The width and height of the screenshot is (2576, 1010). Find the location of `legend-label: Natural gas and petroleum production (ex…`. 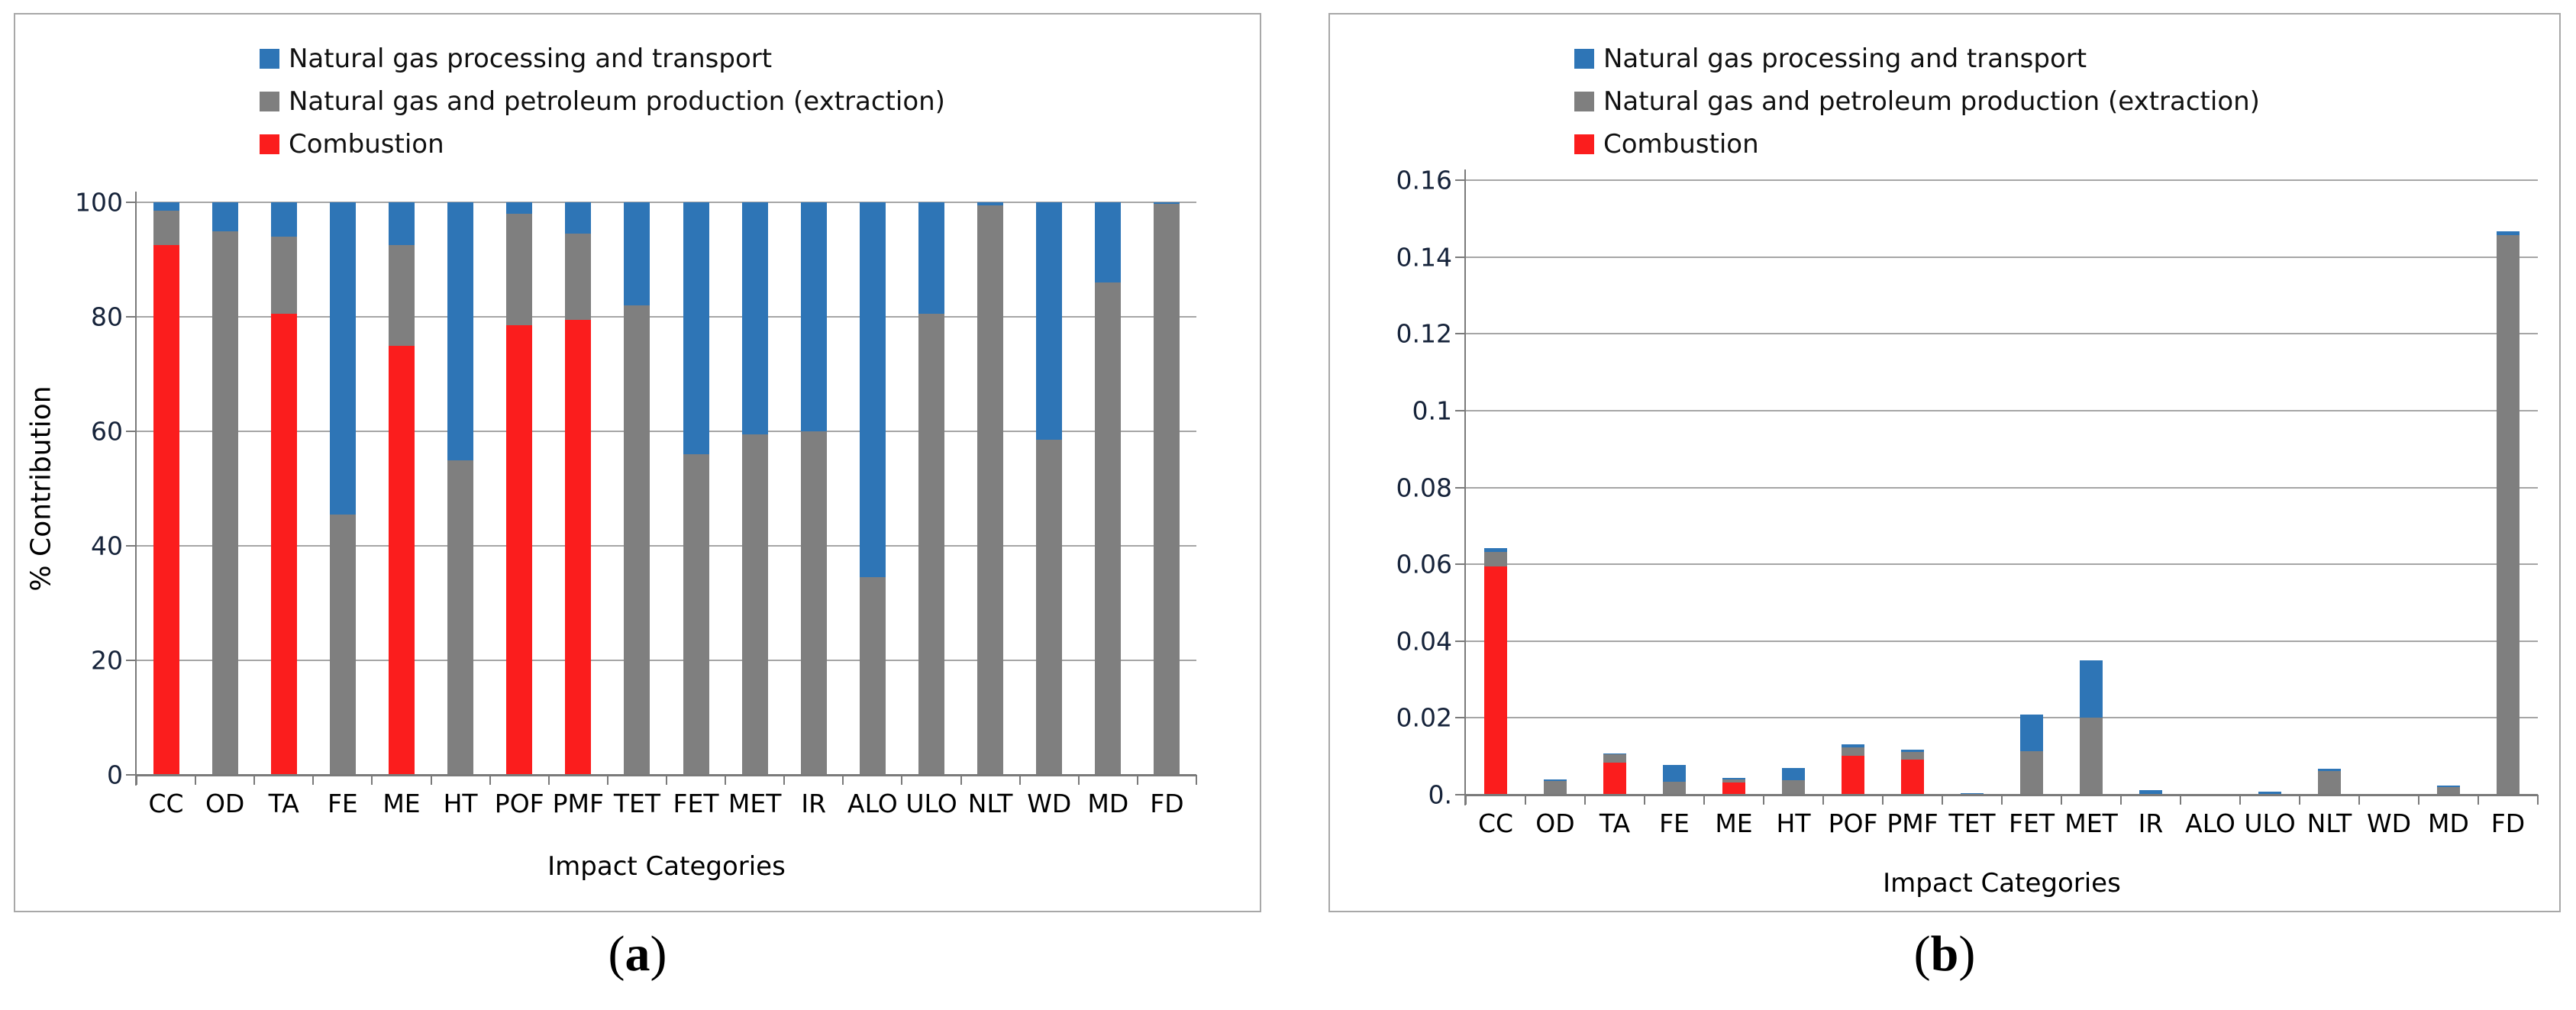

legend-label: Natural gas and petroleum production (ex… is located at coordinates (1931, 101).